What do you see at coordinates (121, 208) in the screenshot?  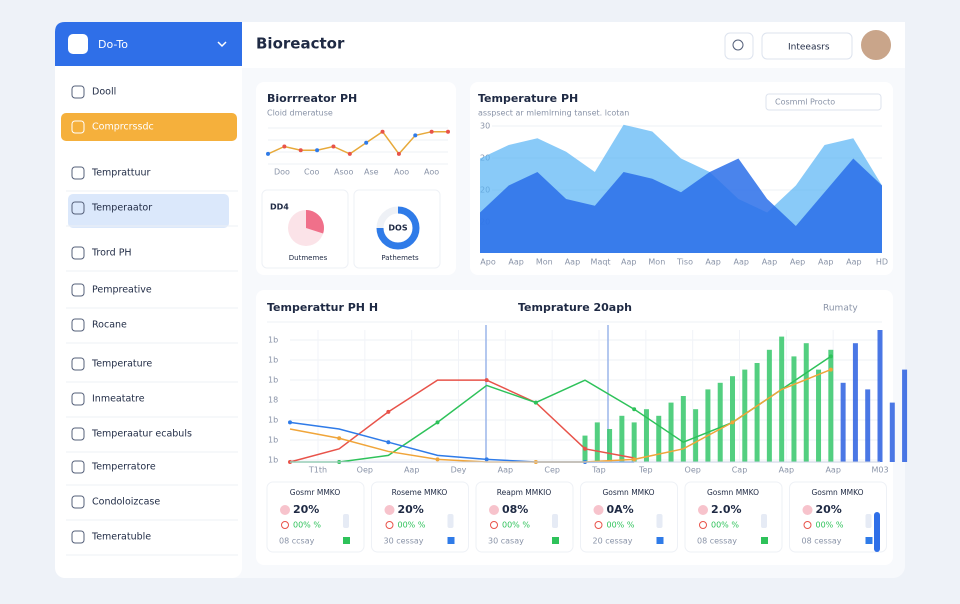 I see `menu-item: Temperaator` at bounding box center [121, 208].